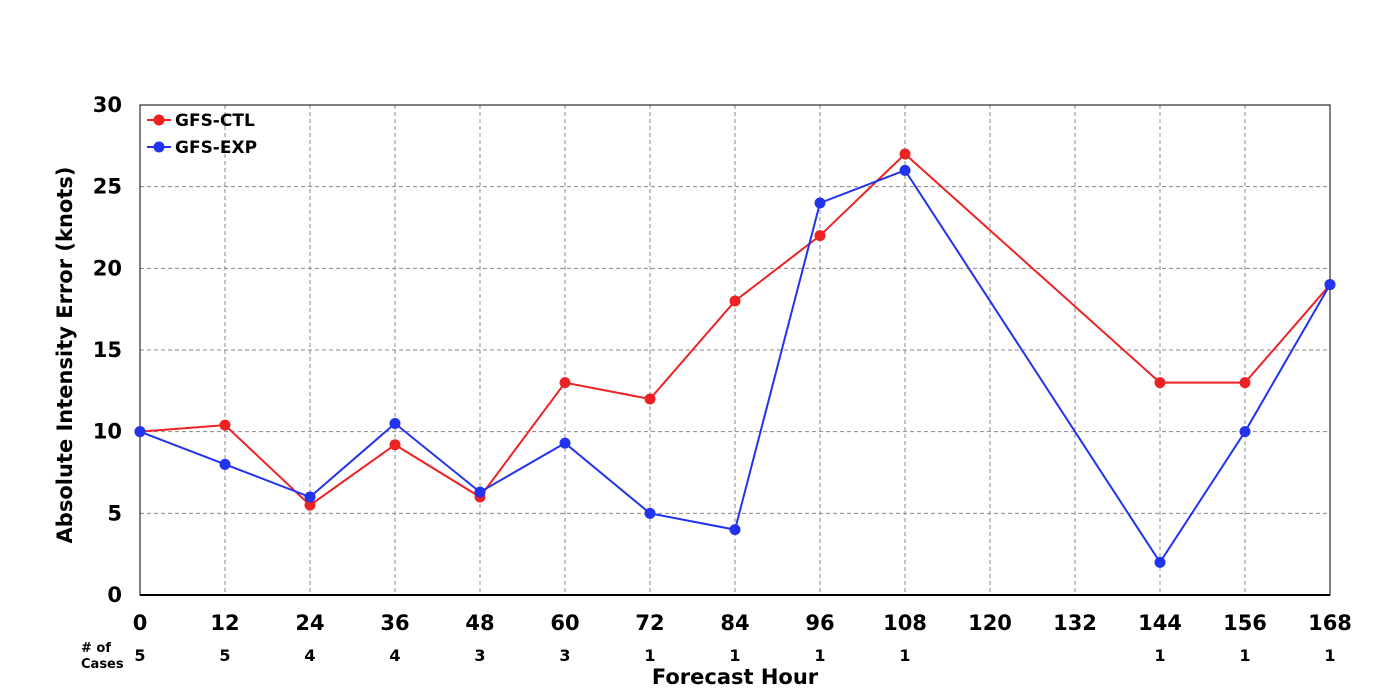 The image size is (1400, 700). Describe the element at coordinates (107, 350) in the screenshot. I see `y-tick-label: 15` at that location.